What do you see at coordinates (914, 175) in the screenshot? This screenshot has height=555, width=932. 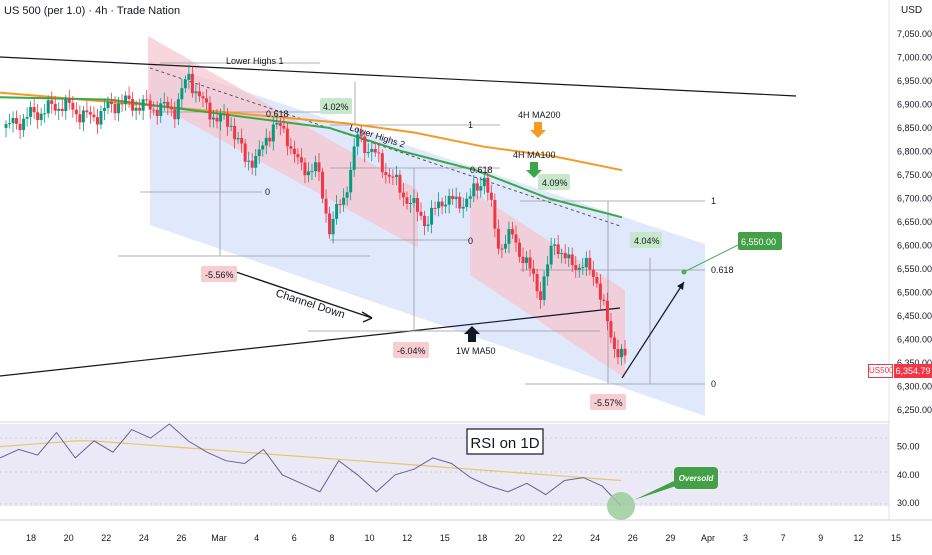 I see `price-axis-tick: 6,750.00` at bounding box center [914, 175].